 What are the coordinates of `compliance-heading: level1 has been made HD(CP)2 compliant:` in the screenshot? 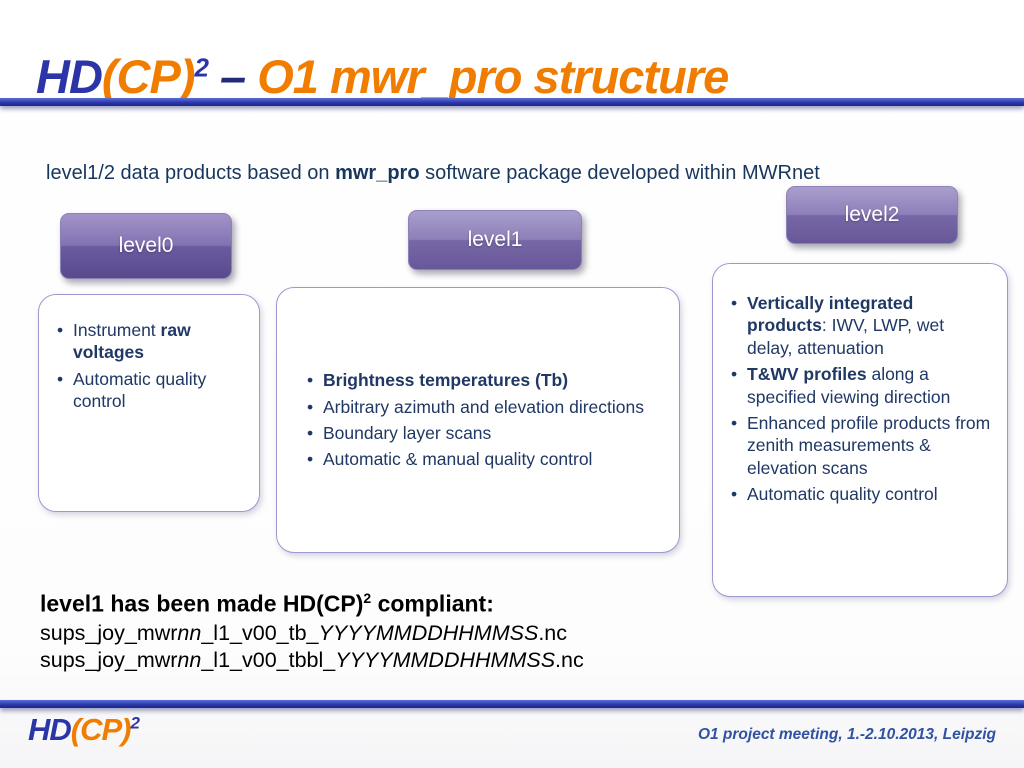 It's located at (312, 604).